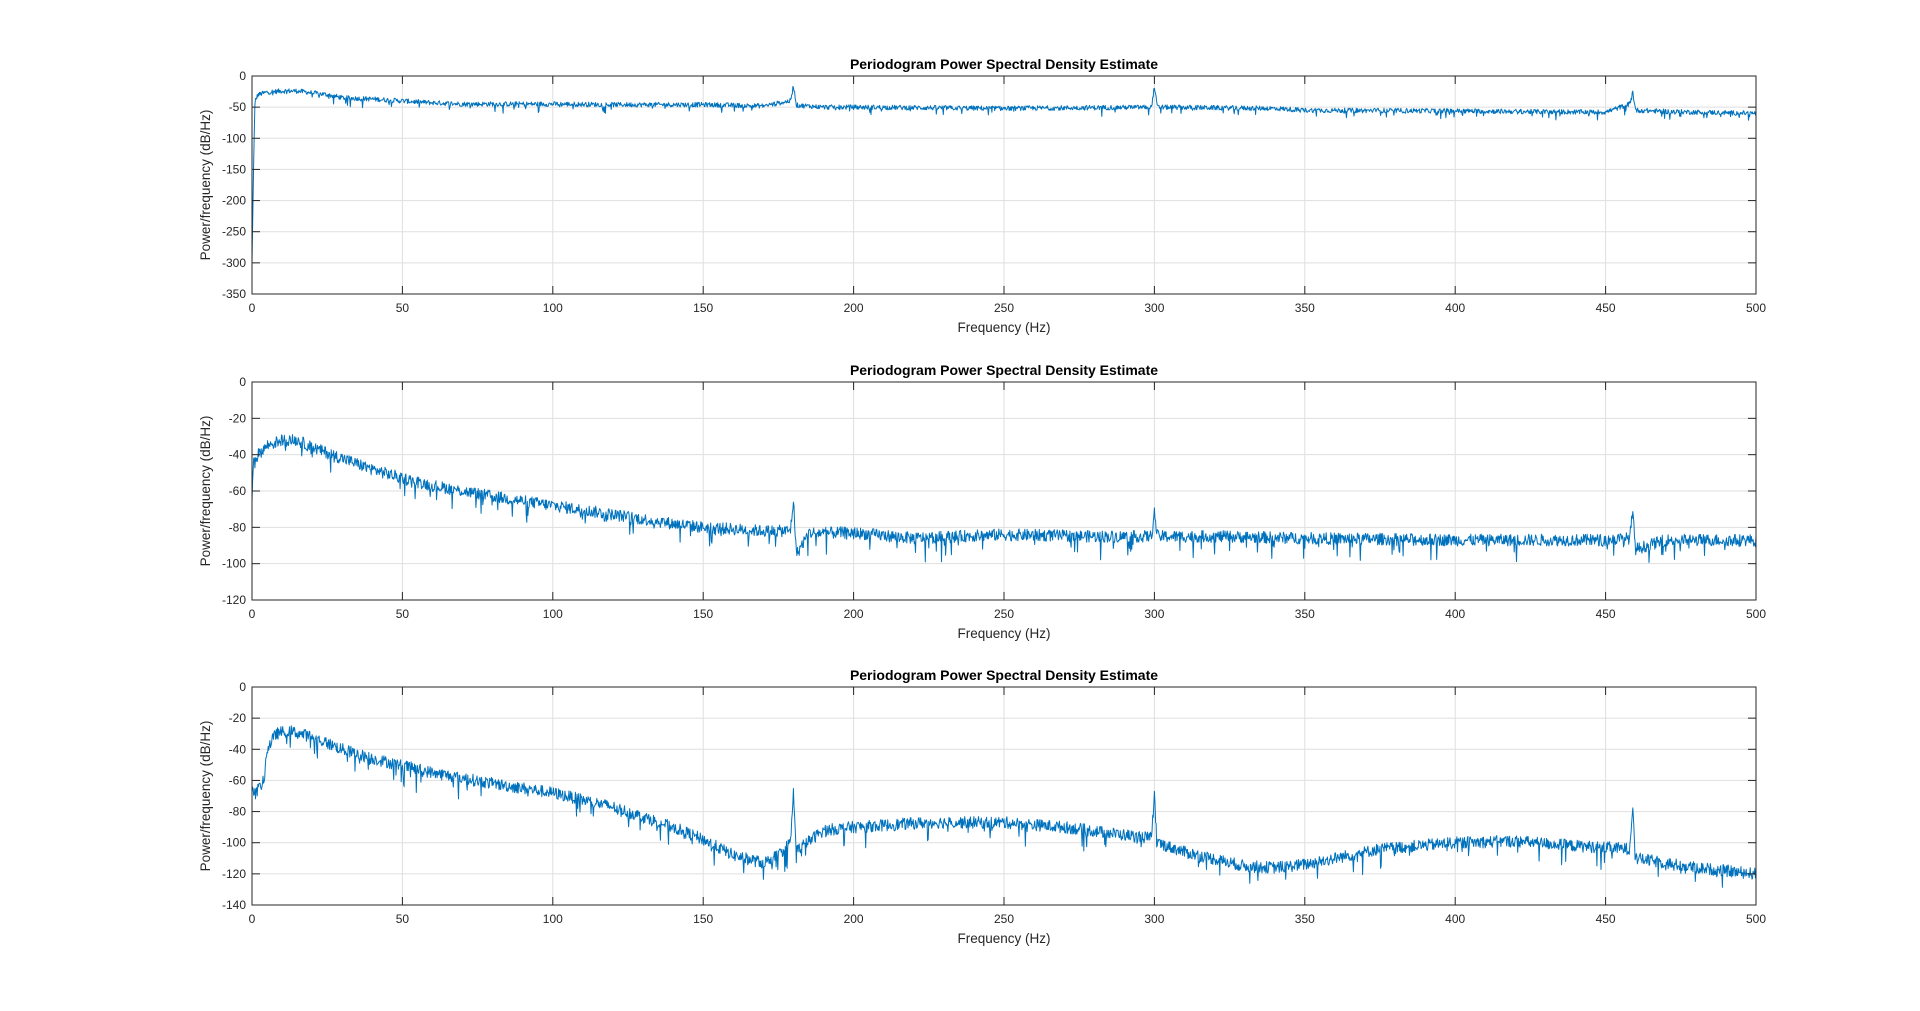 The height and width of the screenshot is (1011, 1920). I want to click on y-tick-label: -350, so click(234, 294).